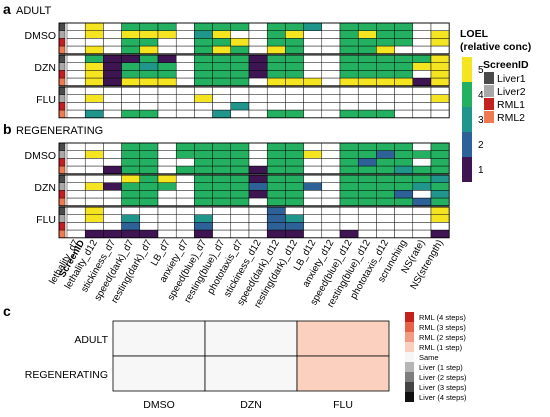  Describe the element at coordinates (481, 170) in the screenshot. I see `loel-level-label: 1` at that location.